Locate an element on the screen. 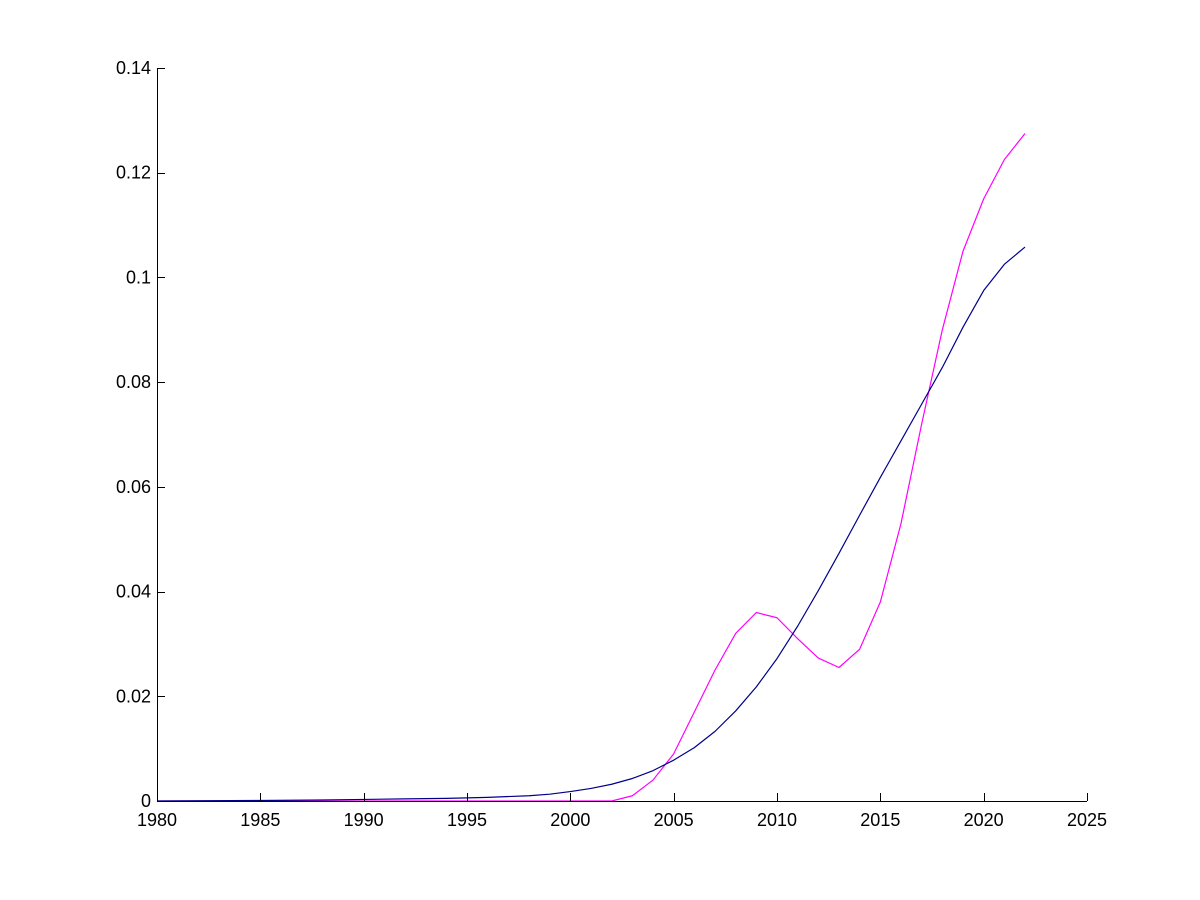 Image resolution: width=1200 pixels, height=900 pixels. y-tick-label: 0.08 is located at coordinates (133, 382).